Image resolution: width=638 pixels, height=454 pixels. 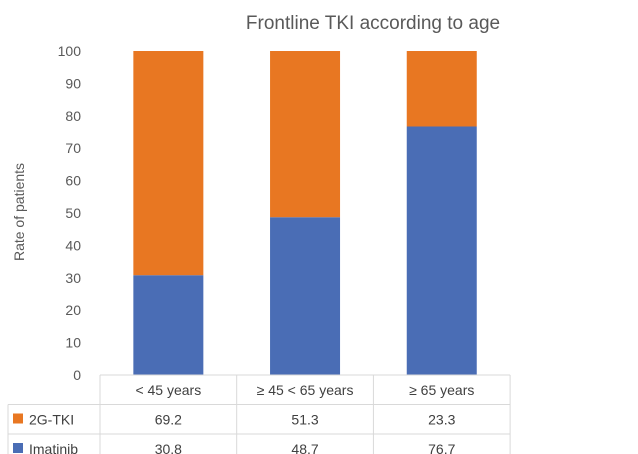 I want to click on x-category-label: < 45 years, so click(x=168, y=390).